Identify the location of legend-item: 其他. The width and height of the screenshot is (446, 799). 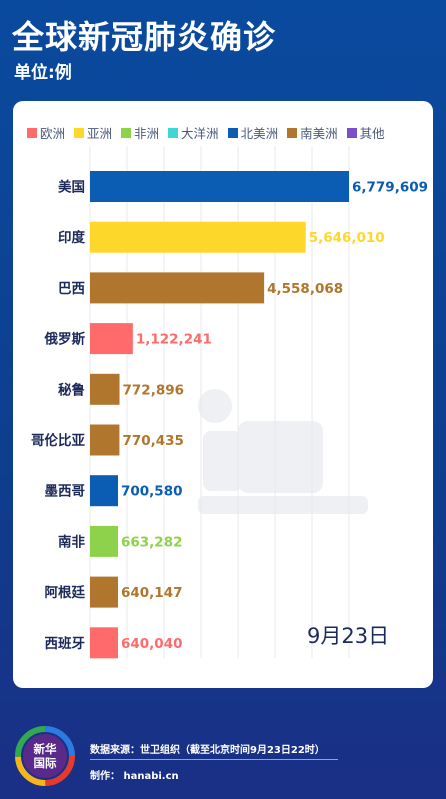
(365, 132).